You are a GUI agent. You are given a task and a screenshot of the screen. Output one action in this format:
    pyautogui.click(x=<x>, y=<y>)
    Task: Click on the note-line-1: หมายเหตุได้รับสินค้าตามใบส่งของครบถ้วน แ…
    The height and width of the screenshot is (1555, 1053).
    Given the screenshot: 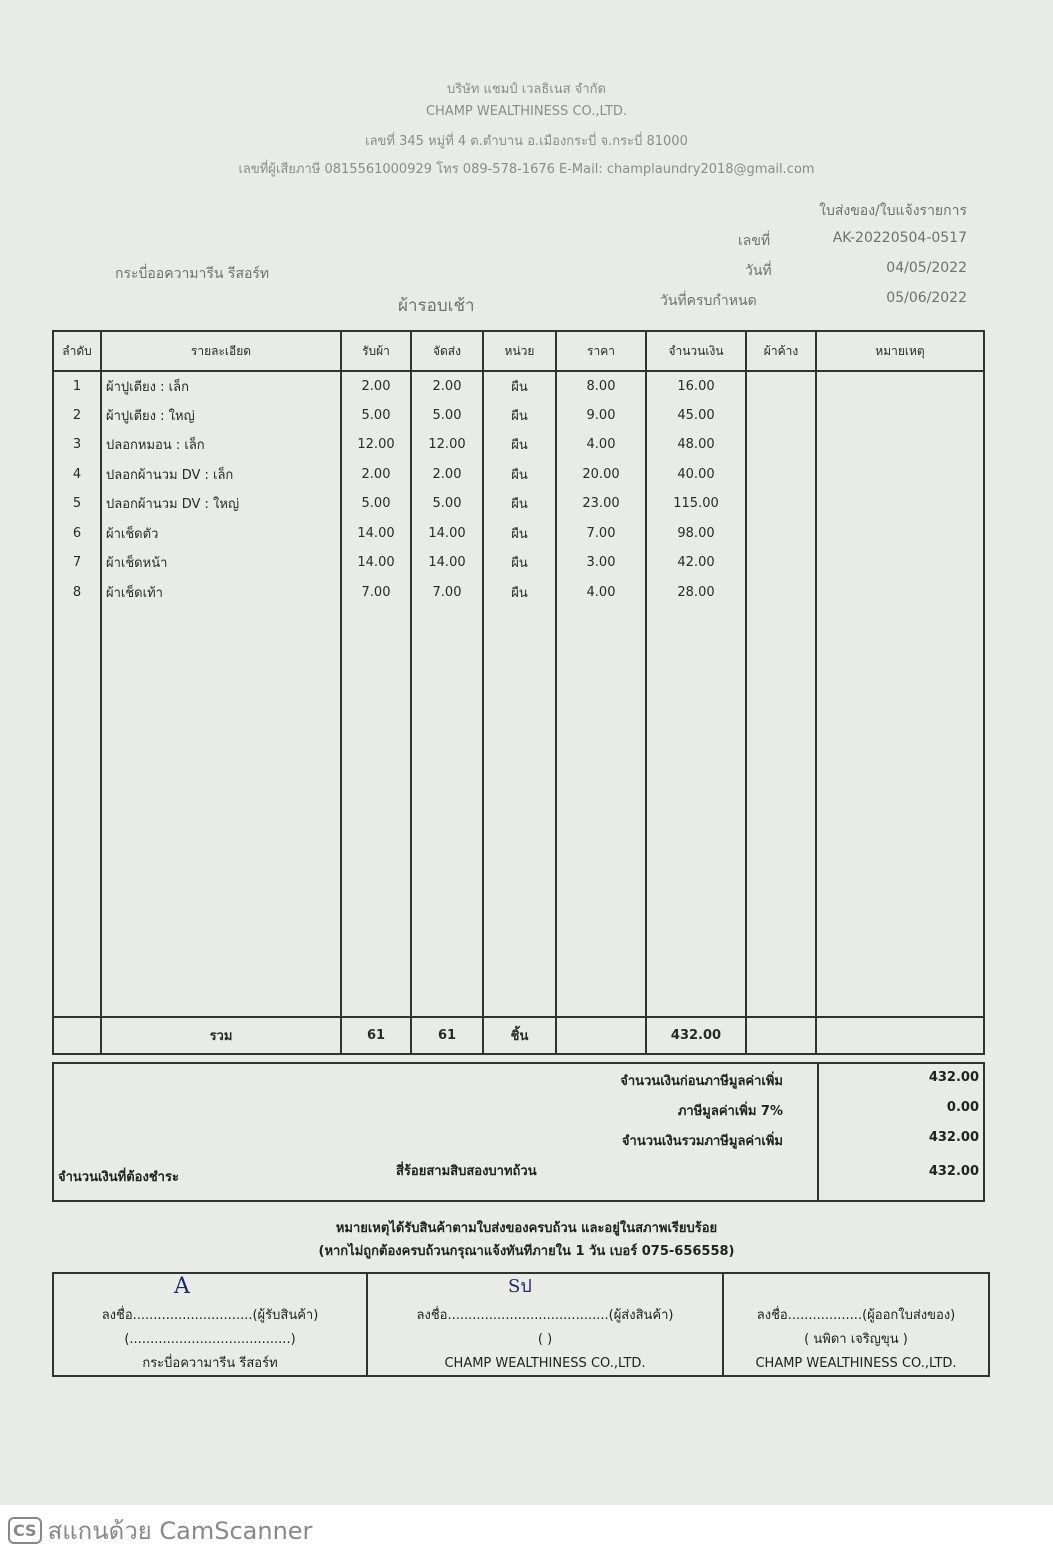 What is the action you would take?
    pyautogui.click(x=526, y=1228)
    